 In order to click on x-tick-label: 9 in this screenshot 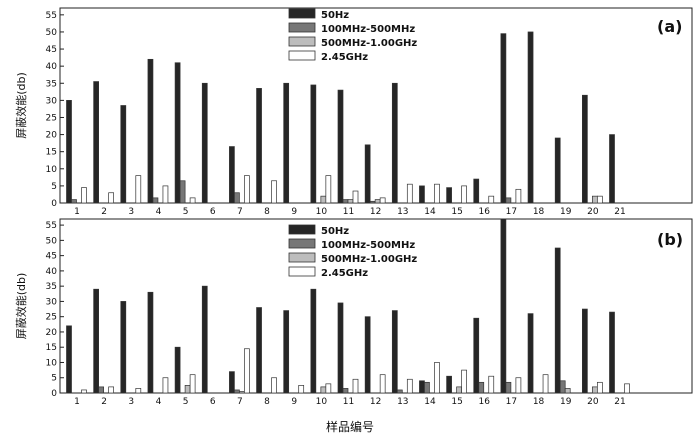, I will do `click(294, 402)`.